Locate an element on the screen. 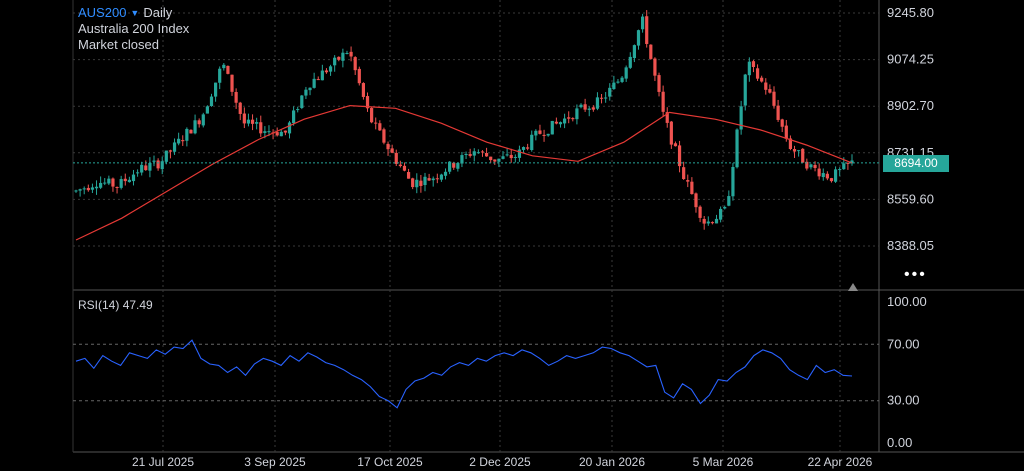 The image size is (1024, 471). caret-down-icon: ▼ is located at coordinates (135, 13).